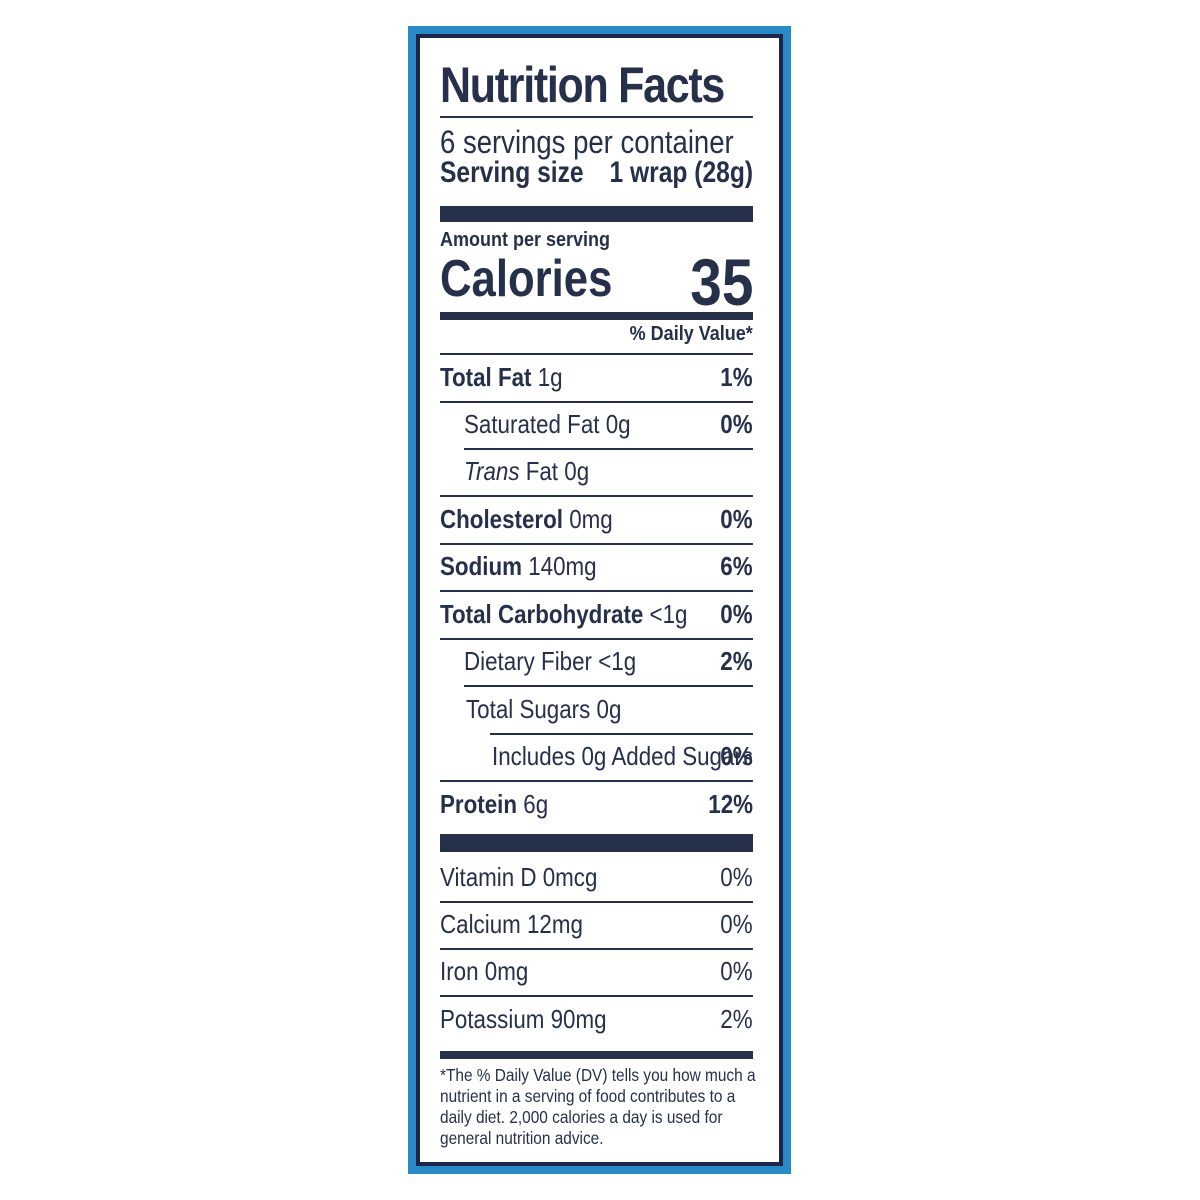 The height and width of the screenshot is (1200, 1200). Describe the element at coordinates (736, 377) in the screenshot. I see `nutrient-dv: 1%` at that location.